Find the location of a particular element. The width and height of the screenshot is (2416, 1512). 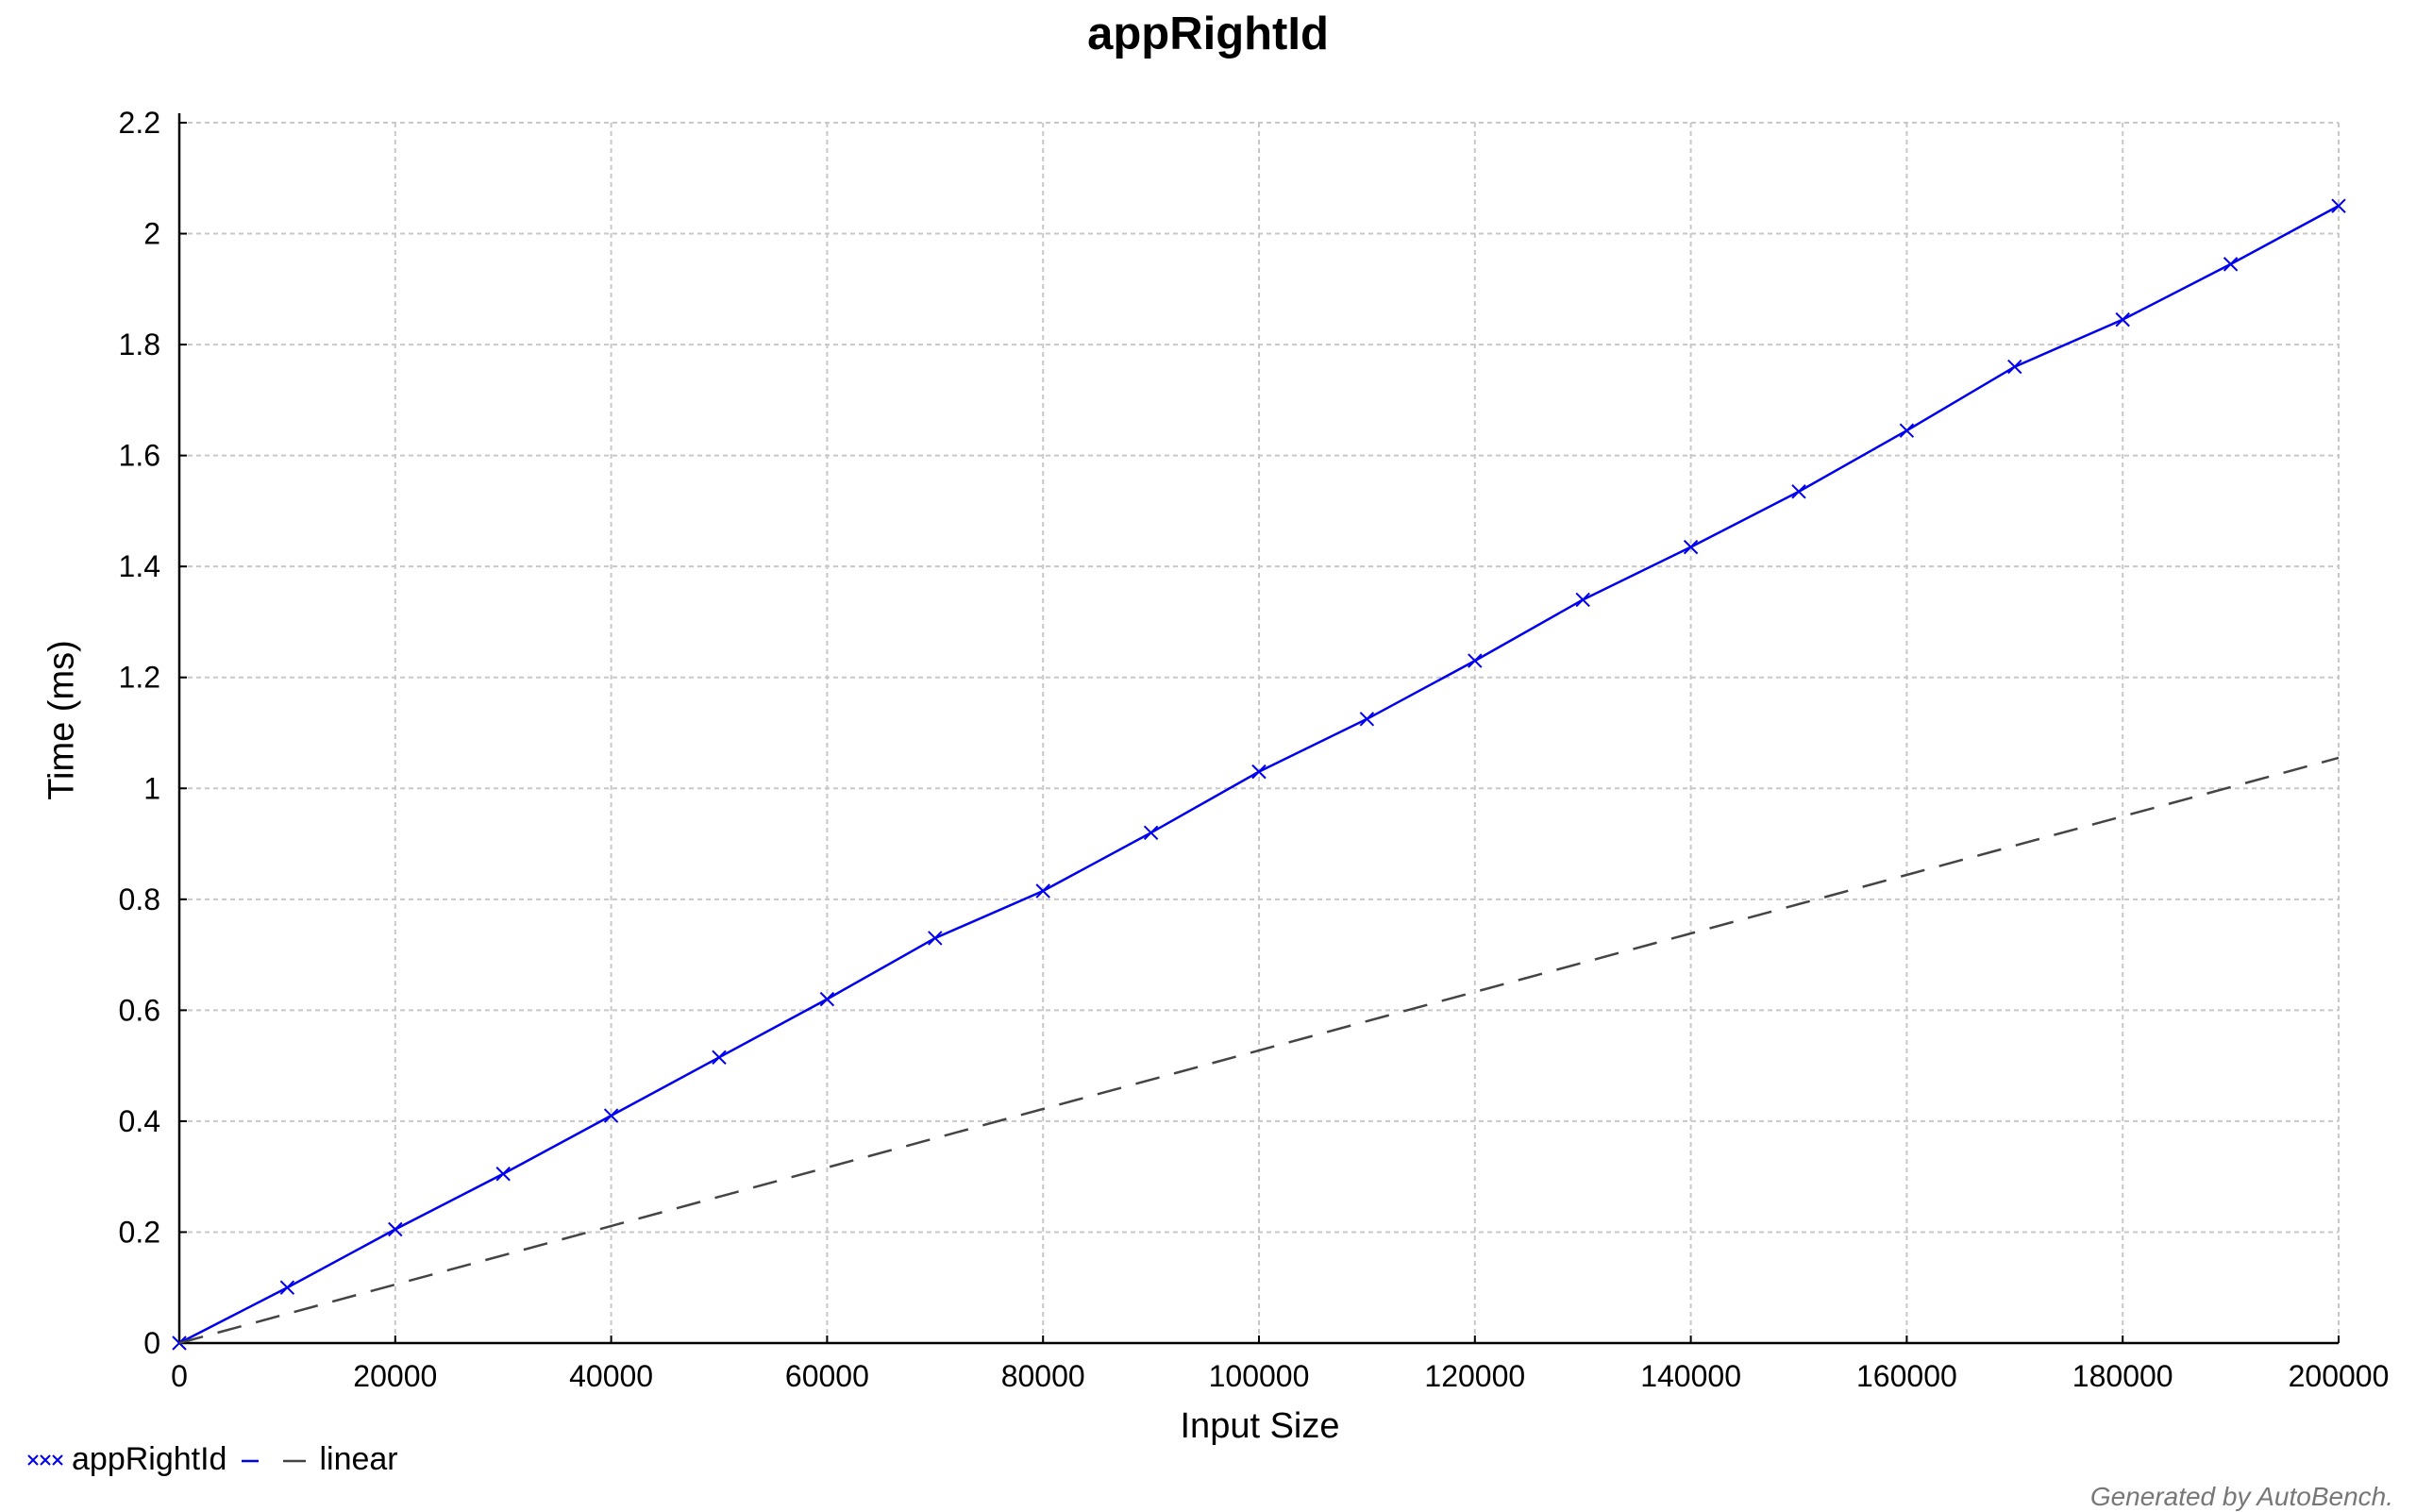

y-tick-label: 0 is located at coordinates (151, 1343).